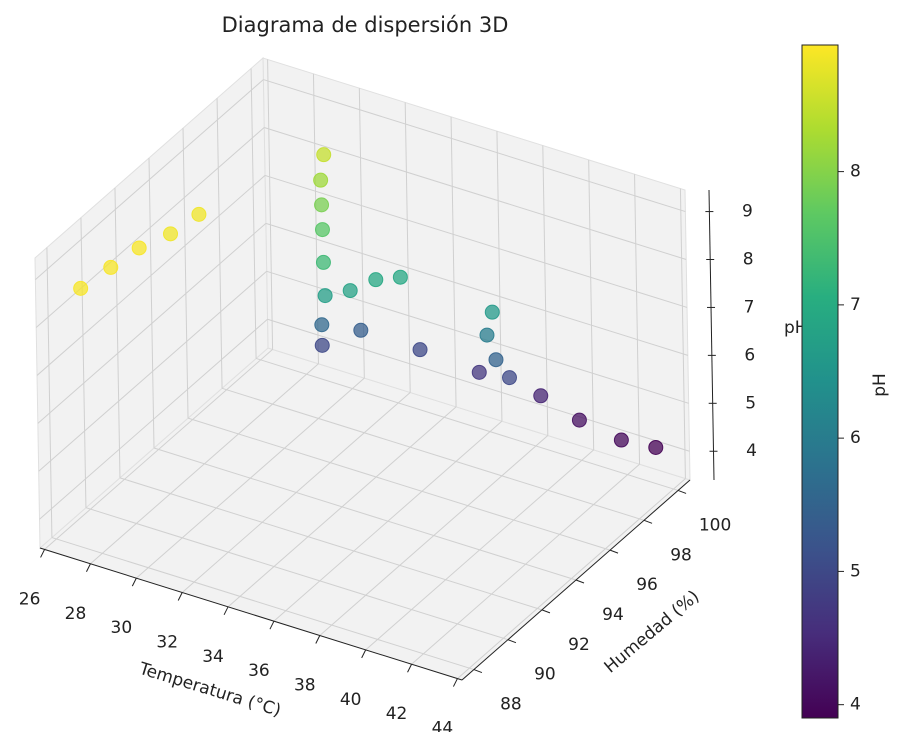 Image resolution: width=907 pixels, height=732 pixels. I want to click on y-tick-label: 94, so click(613, 615).